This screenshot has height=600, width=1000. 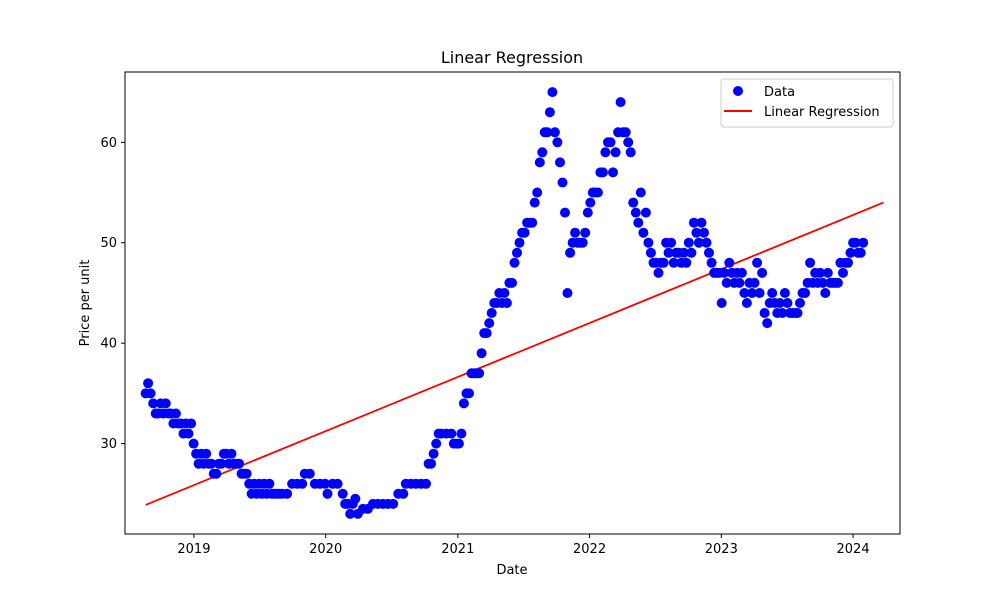 I want to click on chart-title: Linear Regression, so click(x=512, y=57).